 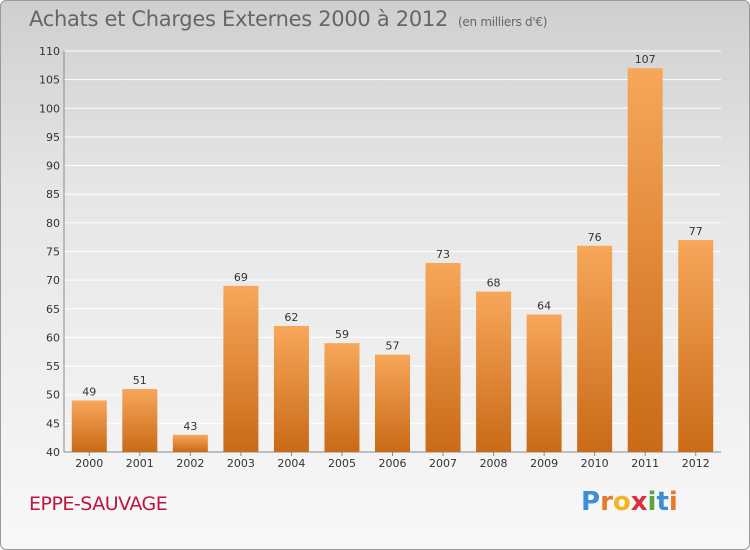 What do you see at coordinates (696, 231) in the screenshot?
I see `bar-value-label: 77` at bounding box center [696, 231].